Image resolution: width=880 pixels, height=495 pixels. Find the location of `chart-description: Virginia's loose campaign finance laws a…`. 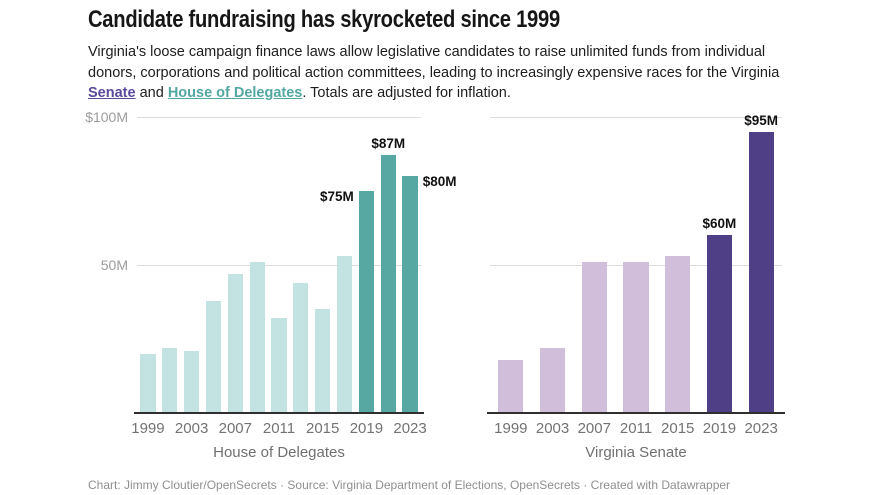

chart-description: Virginia's loose campaign finance laws a… is located at coordinates (441, 73).